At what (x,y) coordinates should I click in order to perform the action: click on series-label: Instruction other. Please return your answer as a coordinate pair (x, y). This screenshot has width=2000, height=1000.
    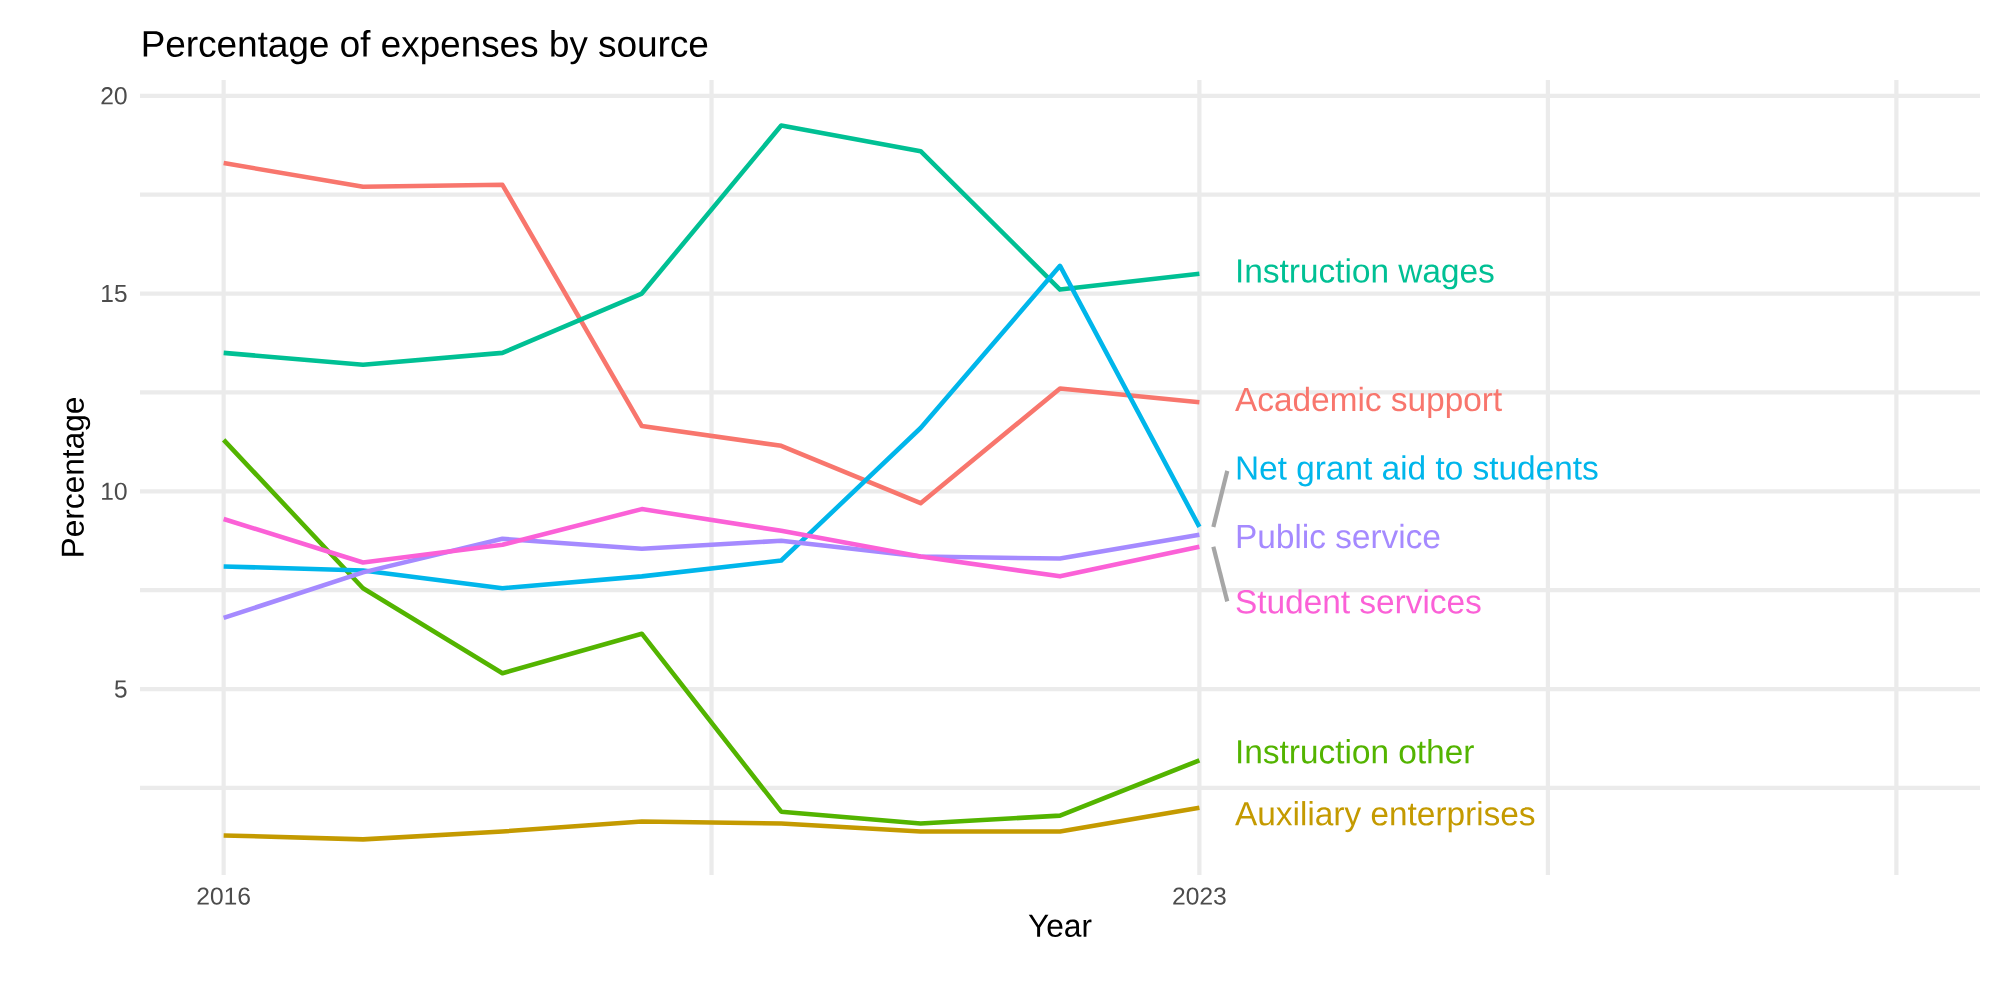
    Looking at the image, I should click on (1356, 751).